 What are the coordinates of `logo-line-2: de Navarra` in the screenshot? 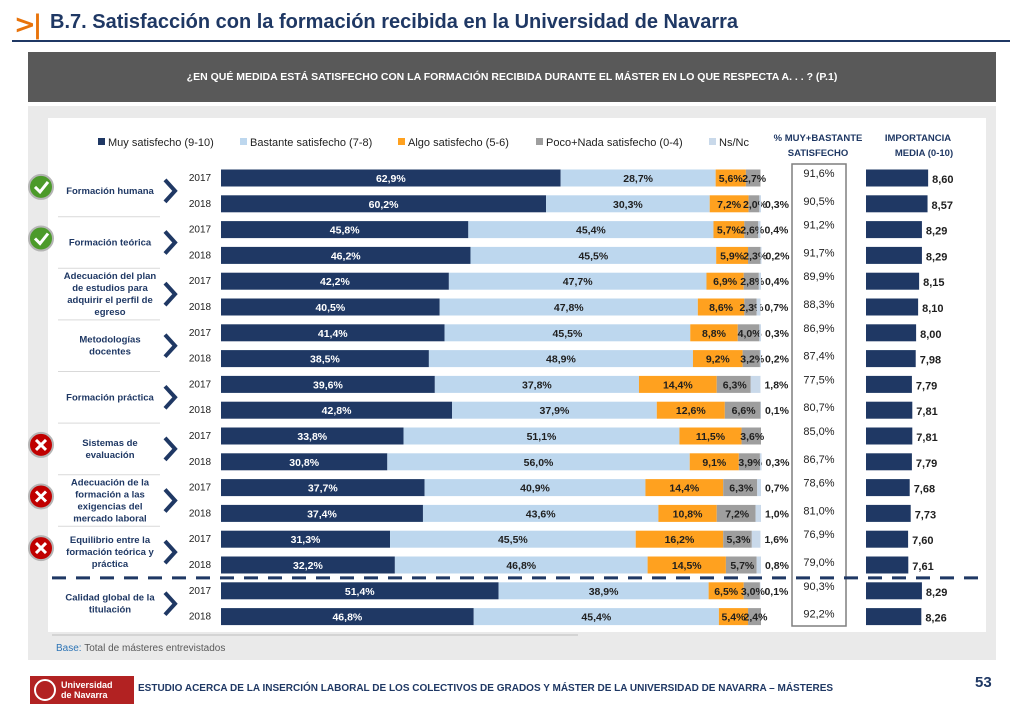 It's located at (84, 695).